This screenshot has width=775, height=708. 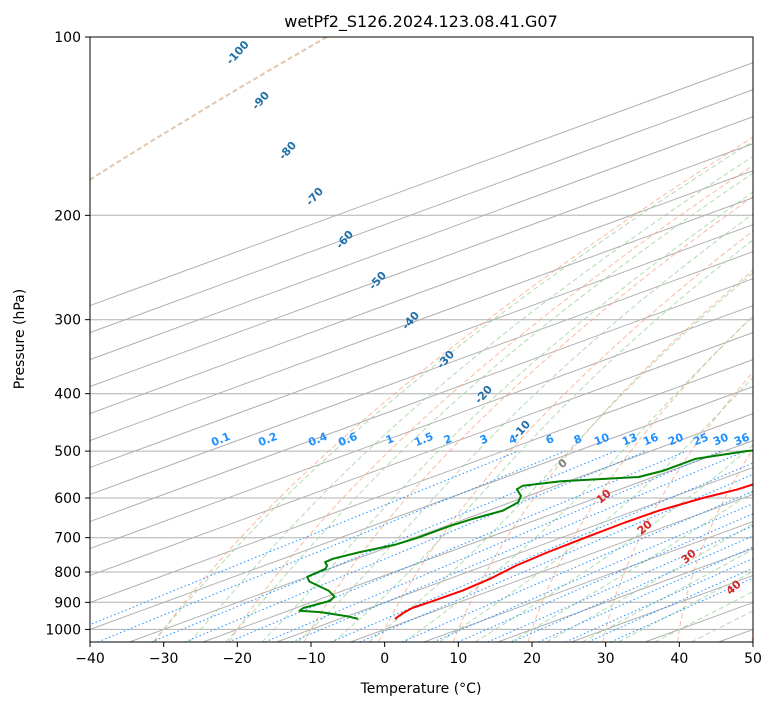 I want to click on y-tick-label: 100, so click(x=67, y=38).